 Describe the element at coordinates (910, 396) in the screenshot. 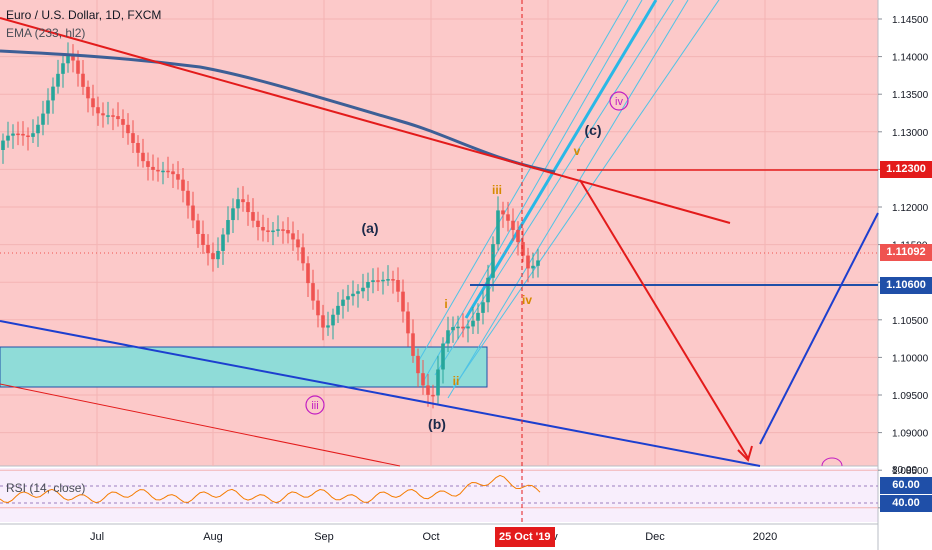

I see `price-tick-label: 1.09500` at that location.